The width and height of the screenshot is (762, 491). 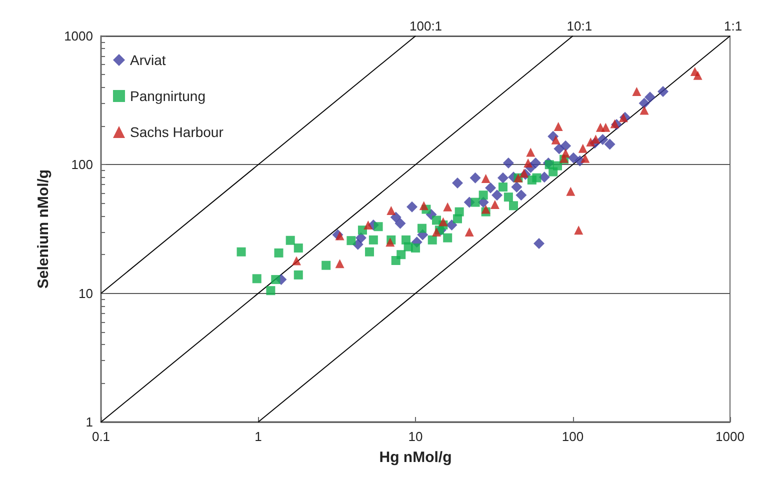 What do you see at coordinates (168, 96) in the screenshot?
I see `legend-label: Pangnirtung` at bounding box center [168, 96].